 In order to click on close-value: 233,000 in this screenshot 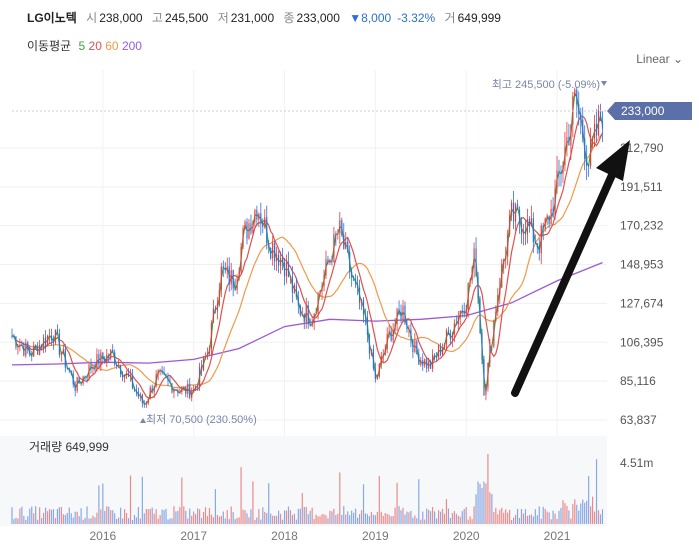, I will do `click(318, 18)`.